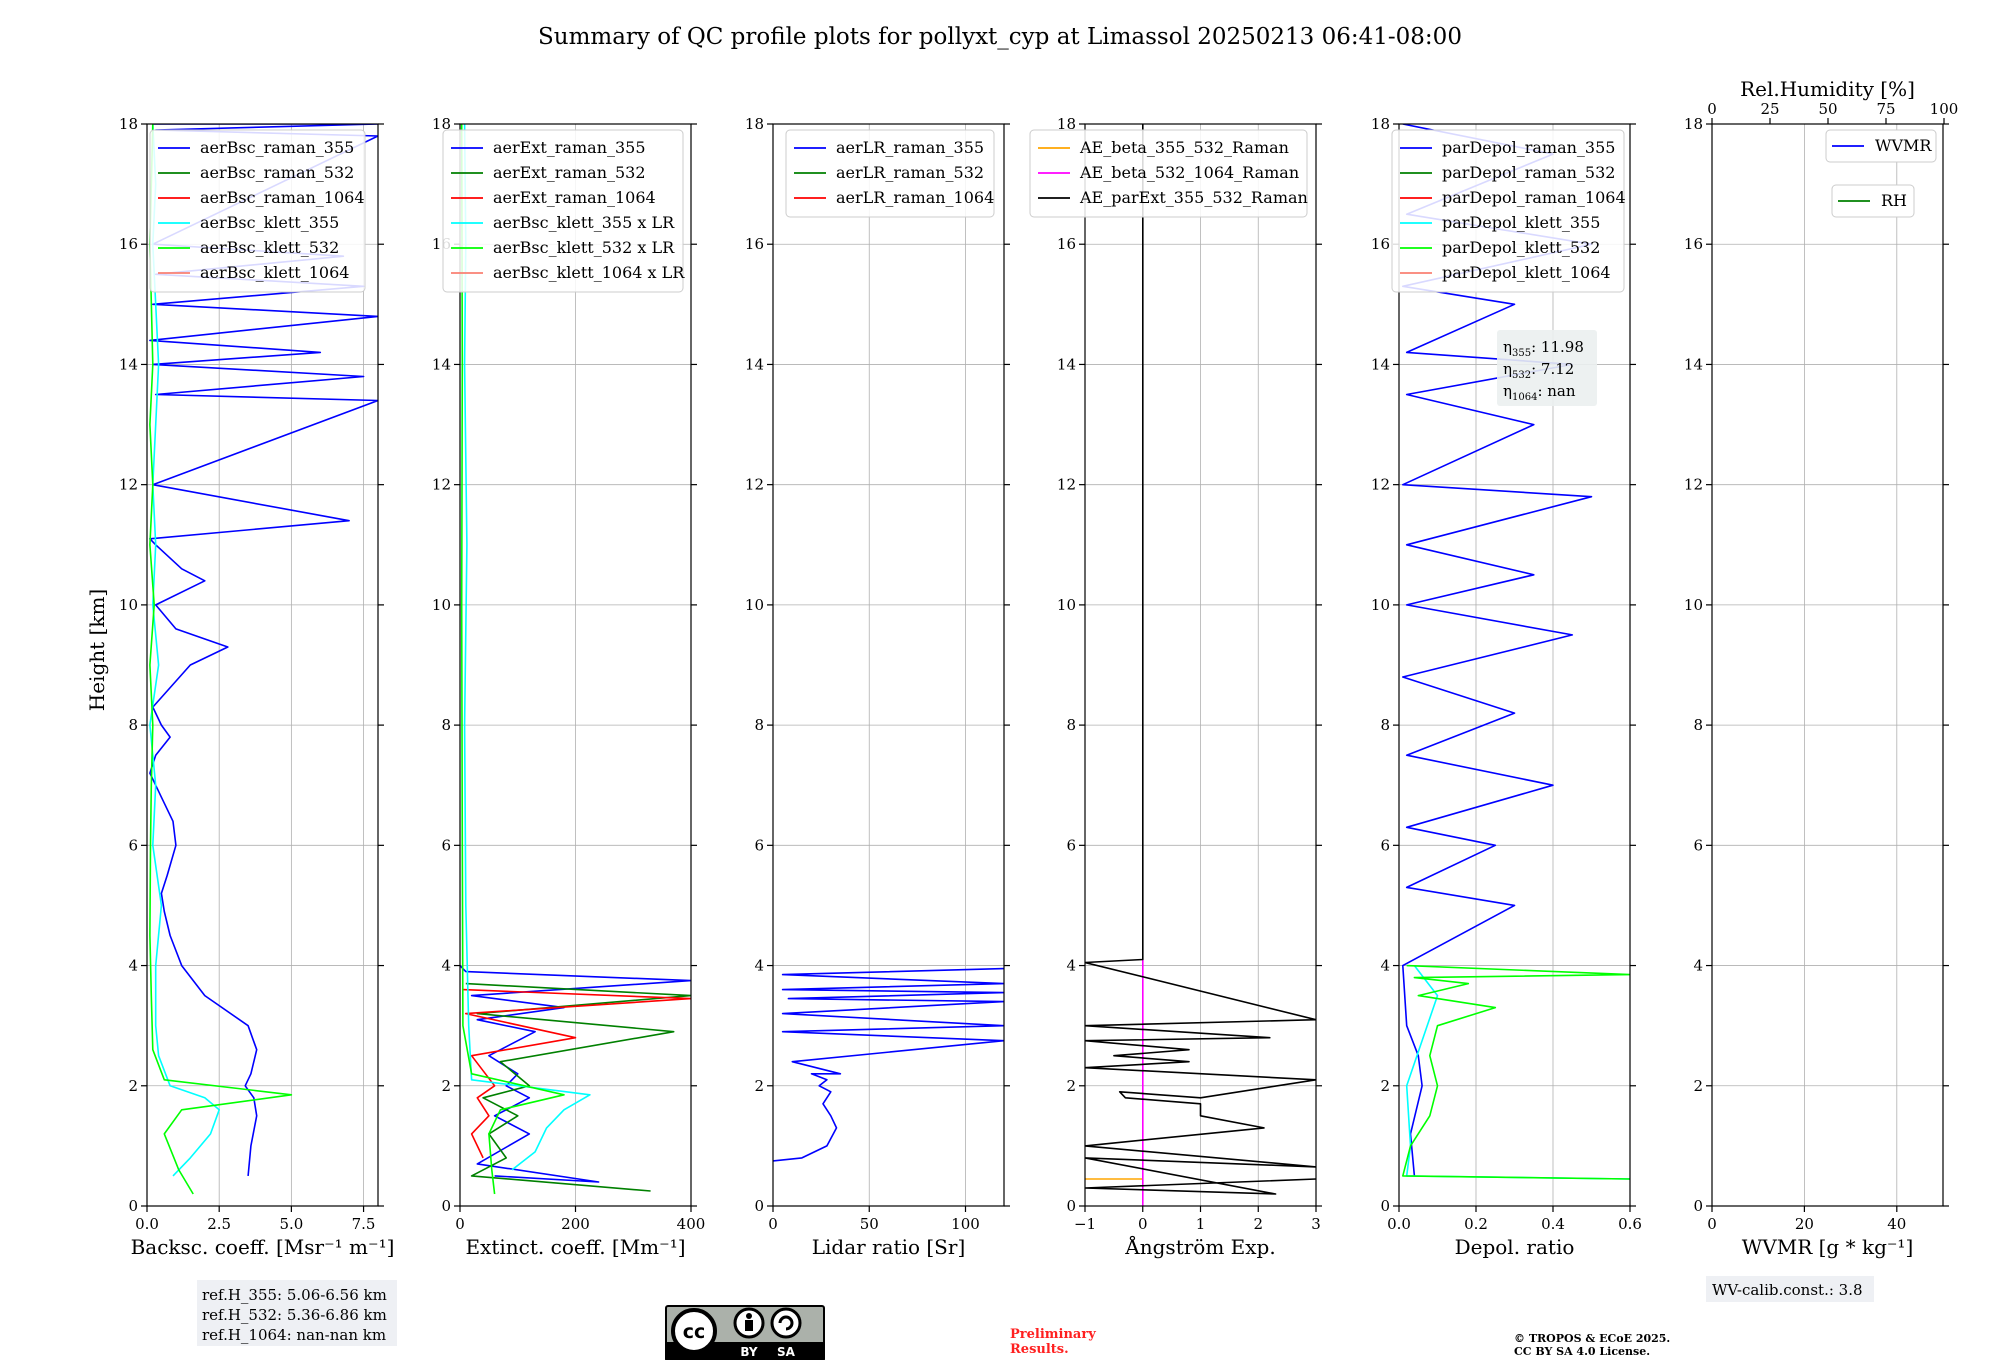 The height and width of the screenshot is (1360, 2000). Describe the element at coordinates (1769, 109) in the screenshot. I see `top-x-tick-label: 25` at that location.